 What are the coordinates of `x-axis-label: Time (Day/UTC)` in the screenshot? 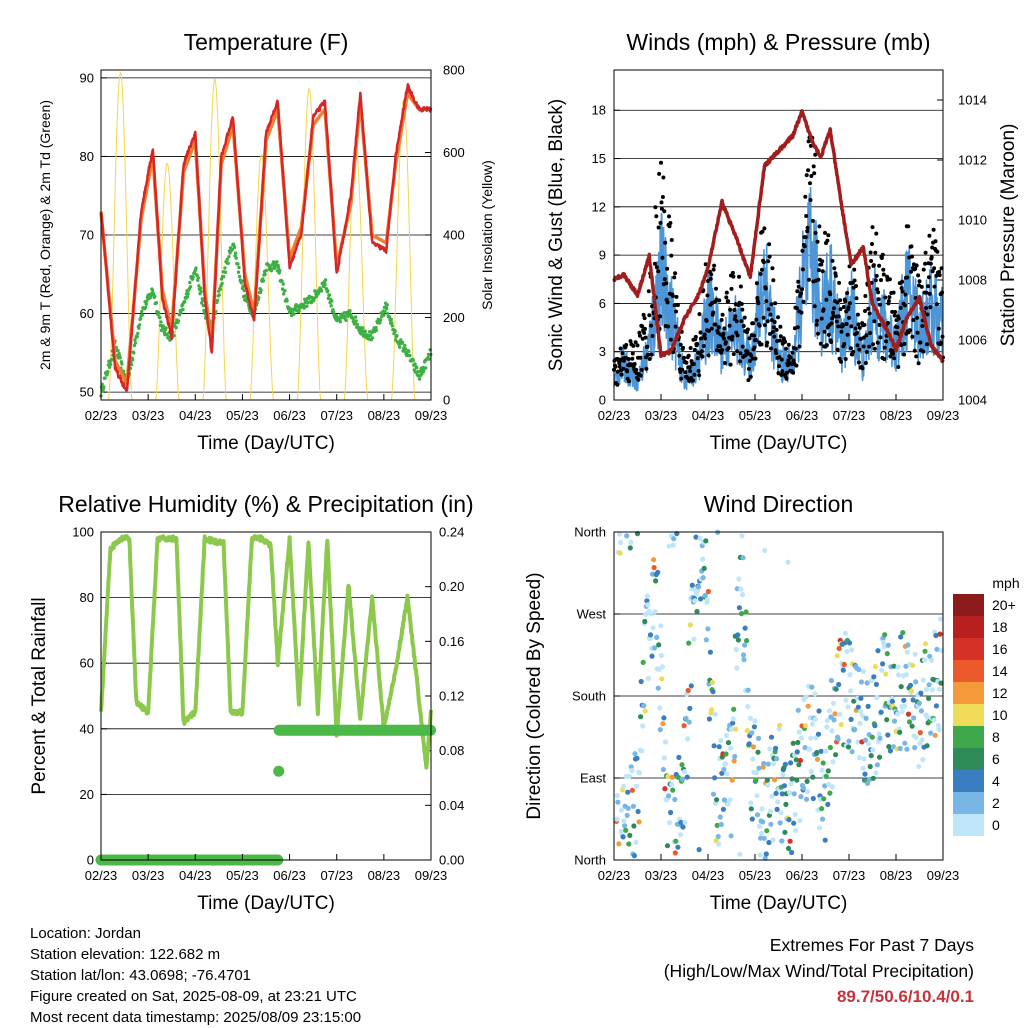 It's located at (779, 443).